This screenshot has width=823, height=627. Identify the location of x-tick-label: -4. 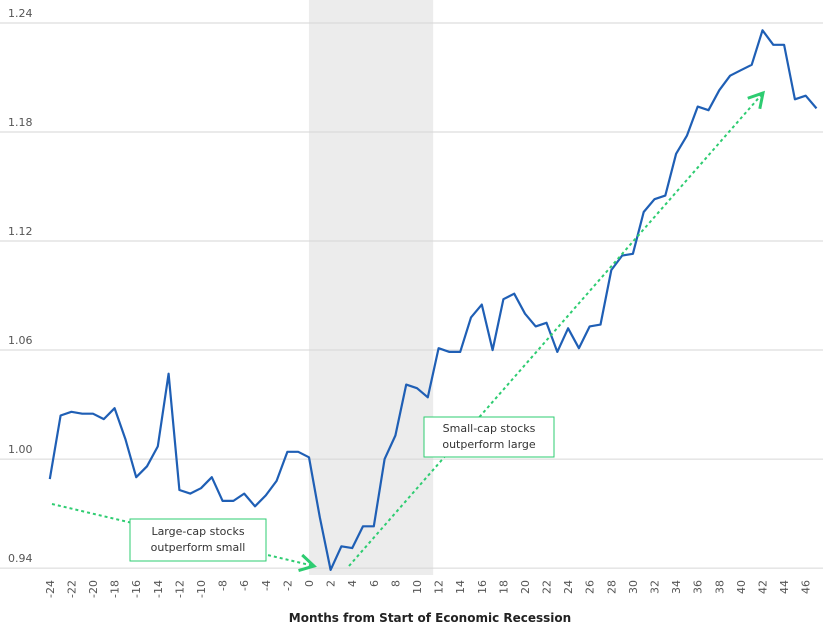
(266, 585).